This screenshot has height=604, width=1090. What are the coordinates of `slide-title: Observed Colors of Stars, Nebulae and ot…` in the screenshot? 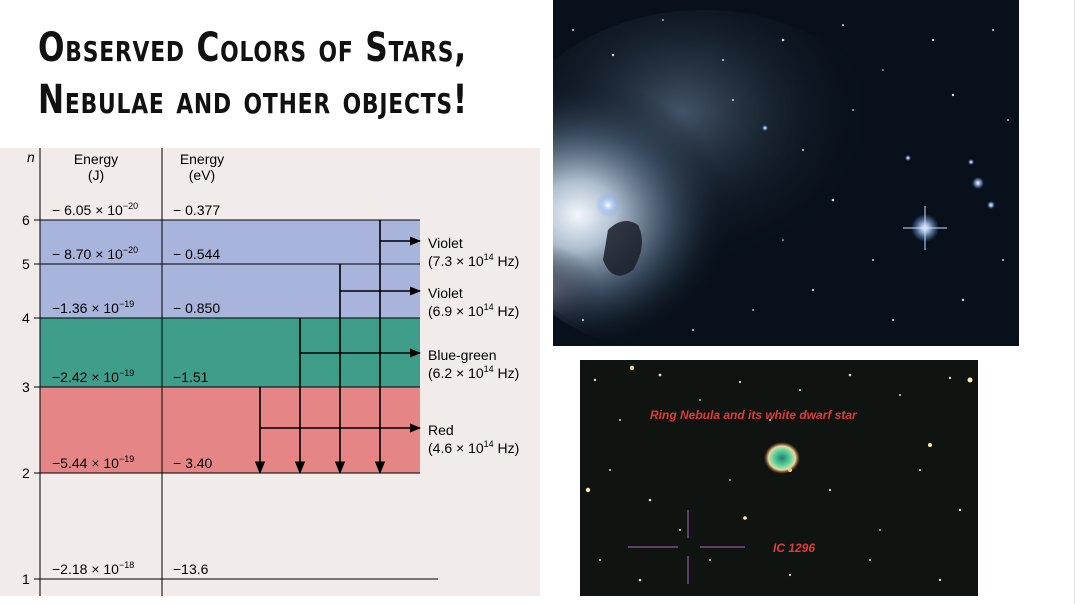 It's located at (253, 74).